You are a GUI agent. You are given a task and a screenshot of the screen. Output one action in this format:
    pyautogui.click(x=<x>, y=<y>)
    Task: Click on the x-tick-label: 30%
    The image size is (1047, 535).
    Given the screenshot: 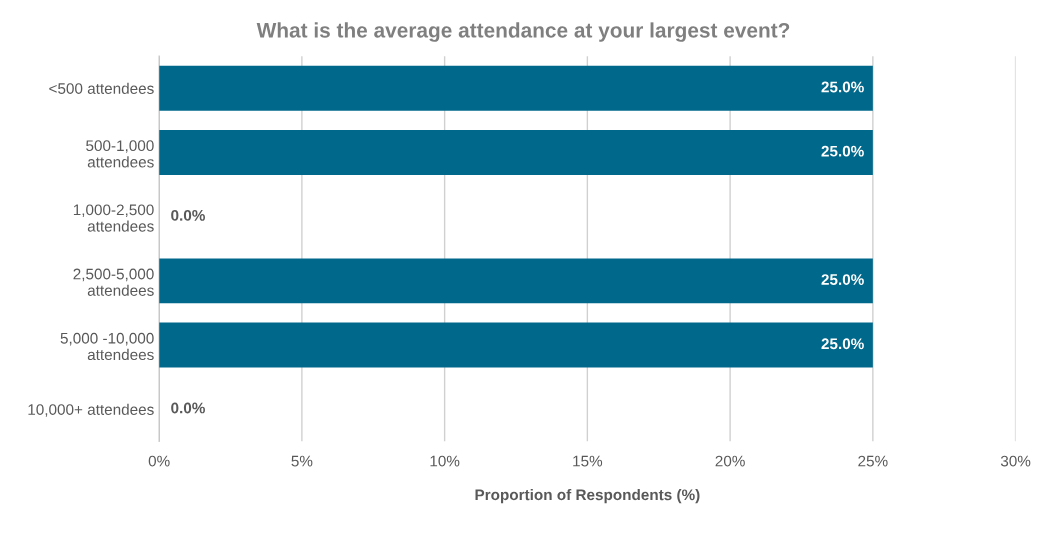 What is the action you would take?
    pyautogui.click(x=1015, y=461)
    